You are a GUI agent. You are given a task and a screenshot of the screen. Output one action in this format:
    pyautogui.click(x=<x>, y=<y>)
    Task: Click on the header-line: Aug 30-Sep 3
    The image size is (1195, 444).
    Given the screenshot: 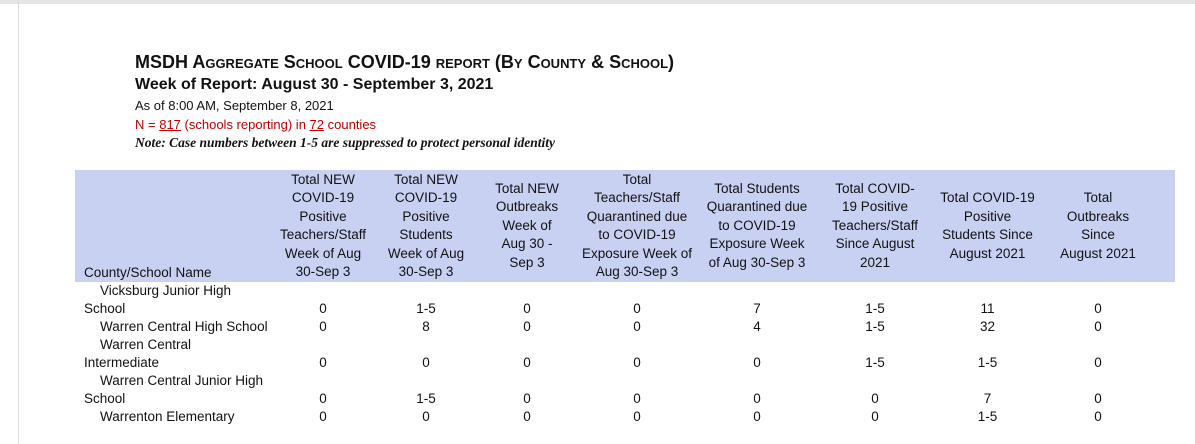 What is the action you would take?
    pyautogui.click(x=637, y=271)
    